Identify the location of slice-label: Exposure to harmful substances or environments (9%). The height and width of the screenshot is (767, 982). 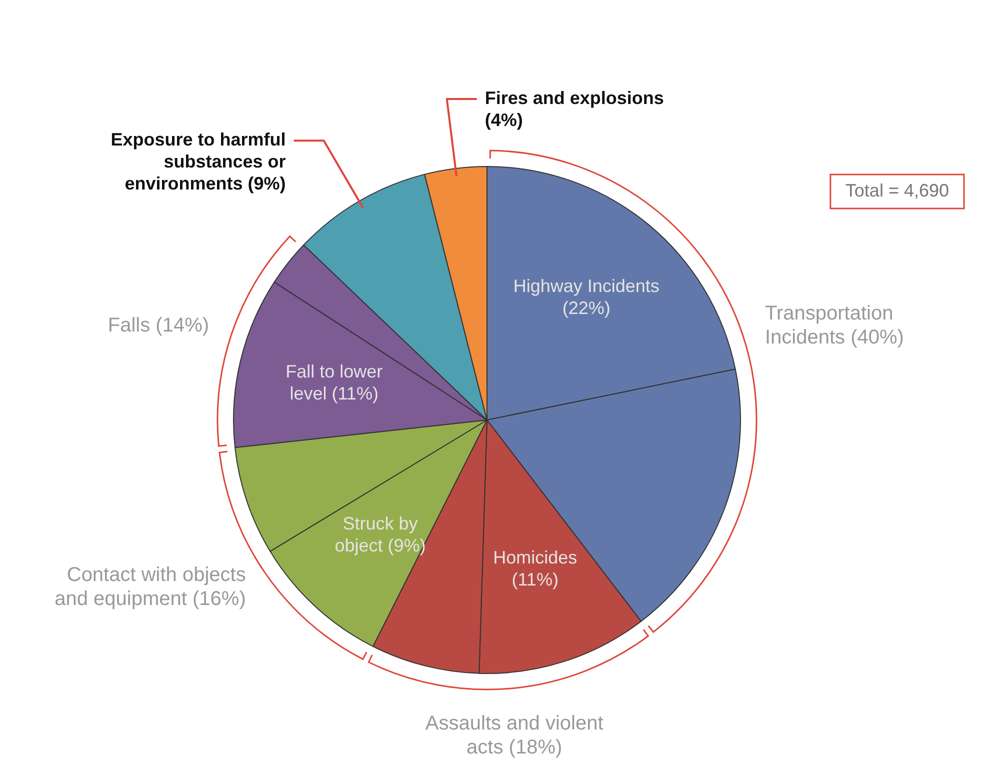
(198, 162).